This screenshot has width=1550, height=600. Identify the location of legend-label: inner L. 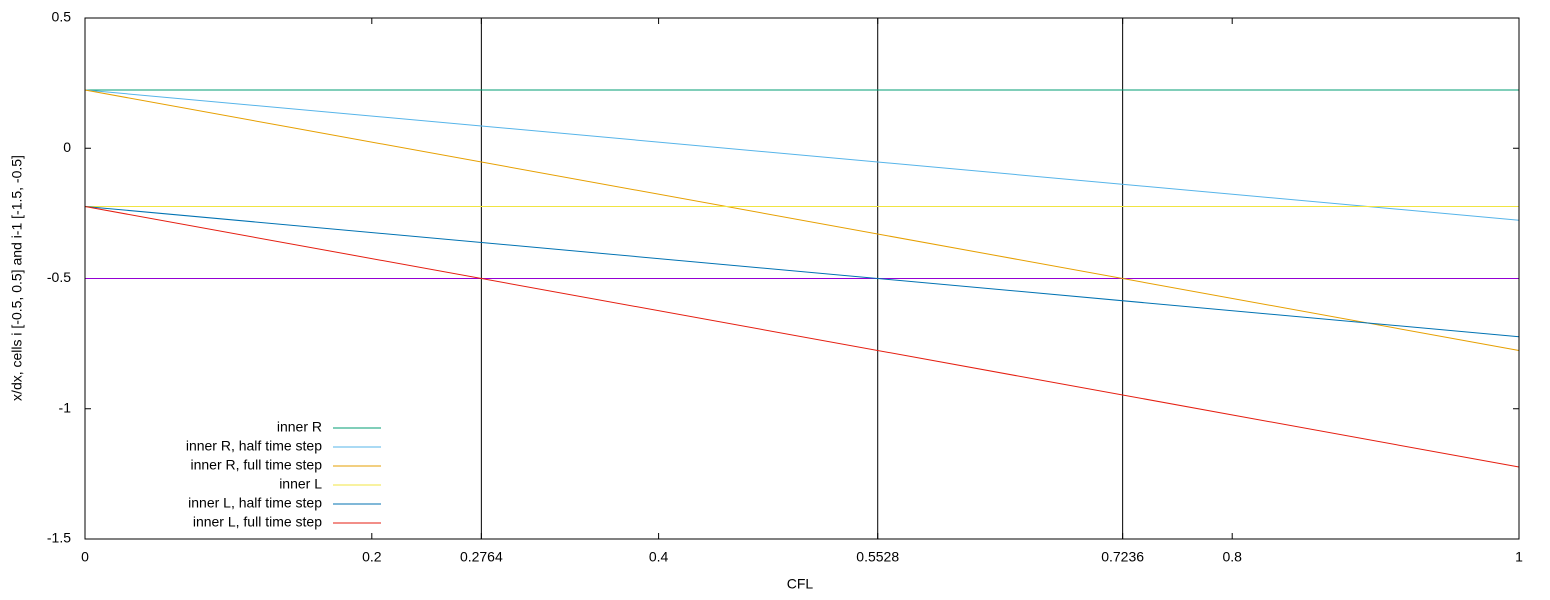
(300, 484).